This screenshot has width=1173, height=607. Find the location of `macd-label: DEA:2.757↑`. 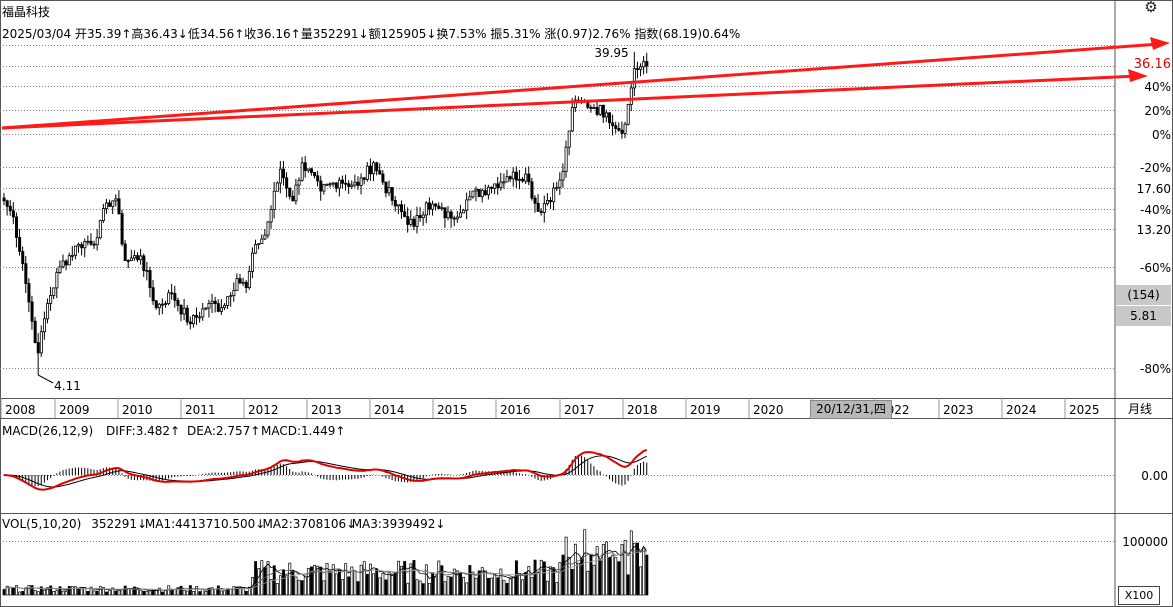

macd-label: DEA:2.757↑ is located at coordinates (223, 431).